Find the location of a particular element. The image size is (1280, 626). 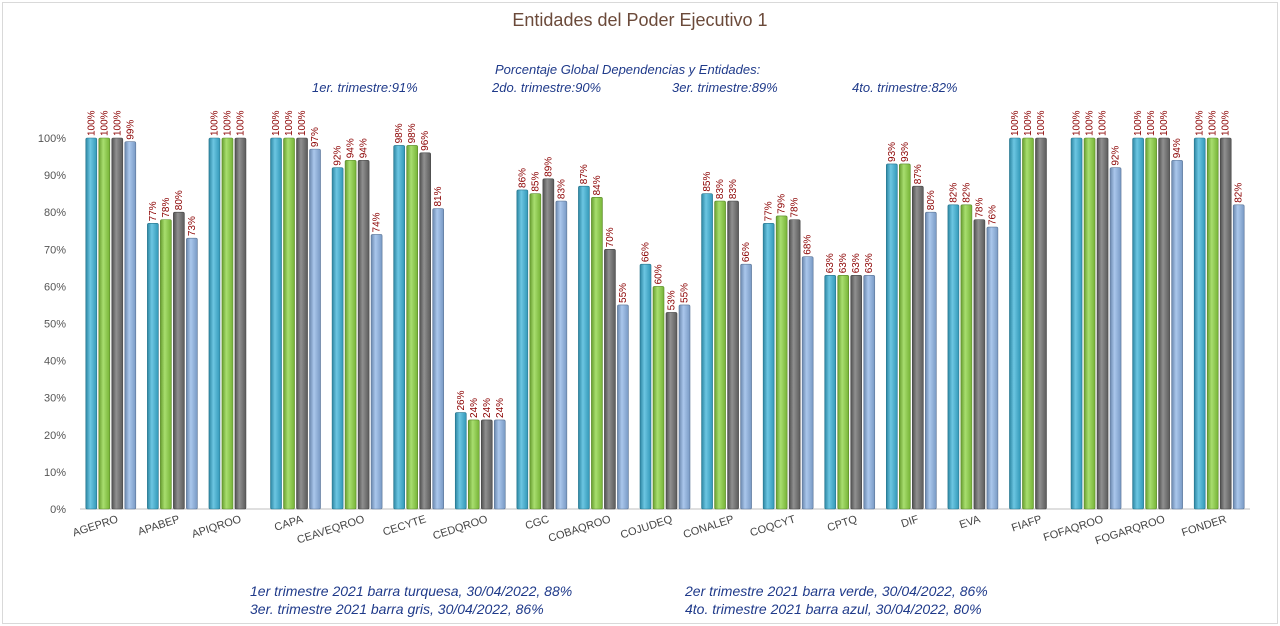

bar-conalep-q2 is located at coordinates (720, 355).